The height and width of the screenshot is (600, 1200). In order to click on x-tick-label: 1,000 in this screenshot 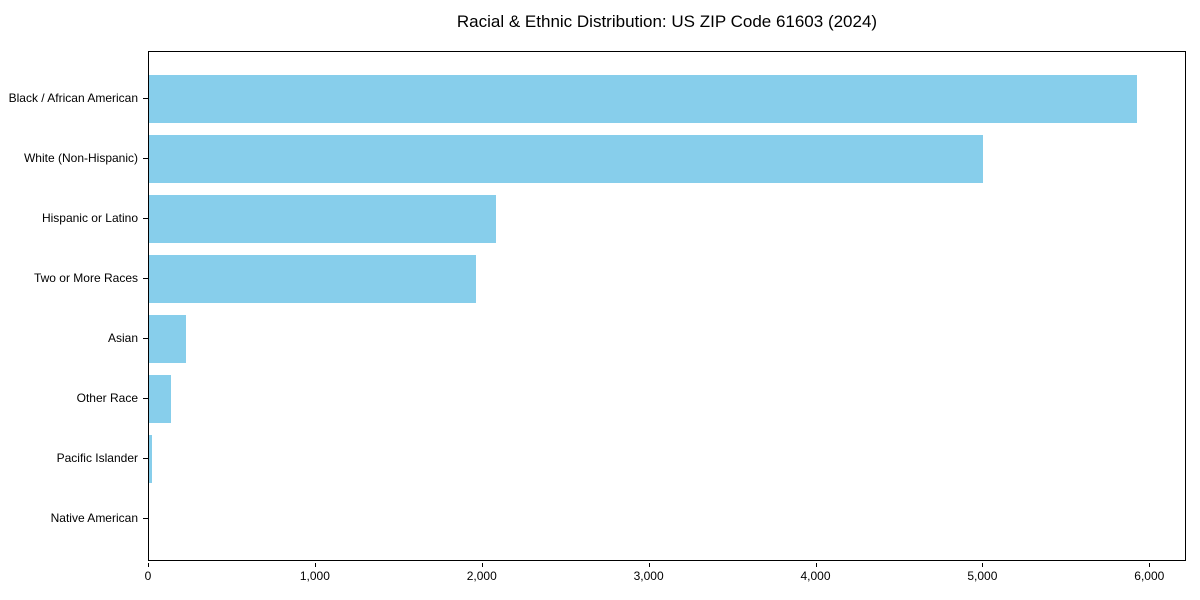, I will do `click(314, 576)`.